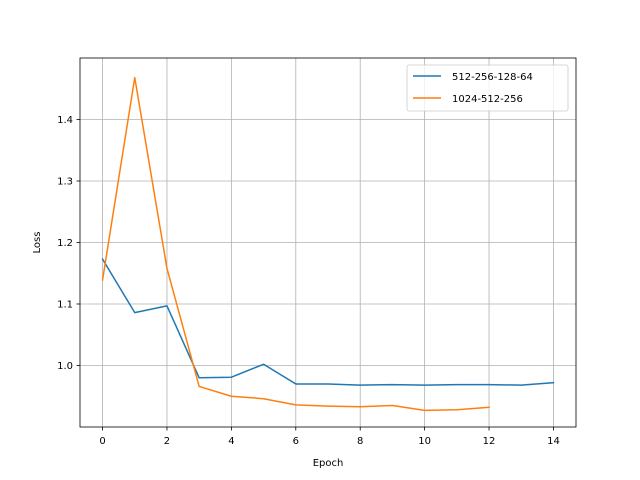 The image size is (640, 480). Describe the element at coordinates (328, 463) in the screenshot. I see `x-axis-label: Epoch` at that location.